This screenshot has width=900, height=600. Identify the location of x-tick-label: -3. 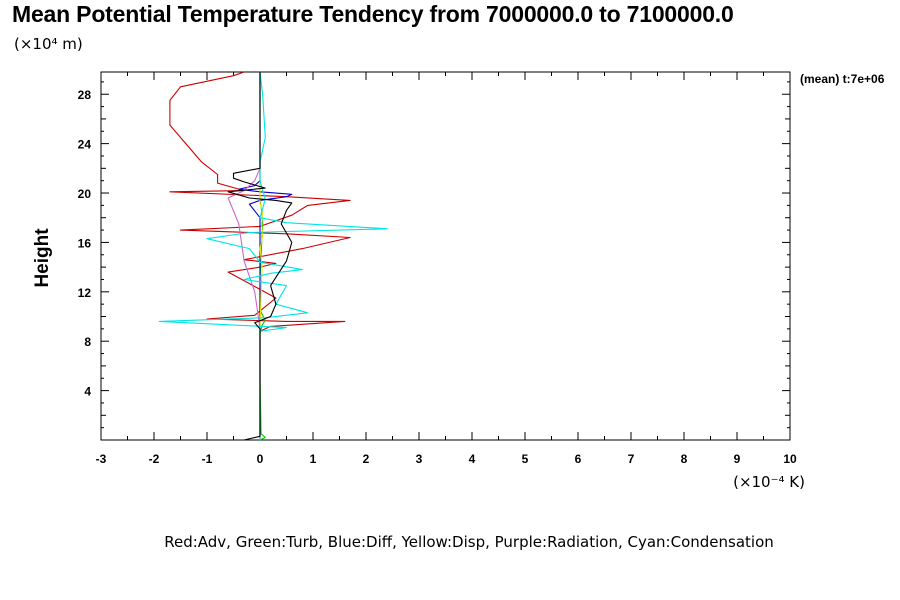
(101, 459).